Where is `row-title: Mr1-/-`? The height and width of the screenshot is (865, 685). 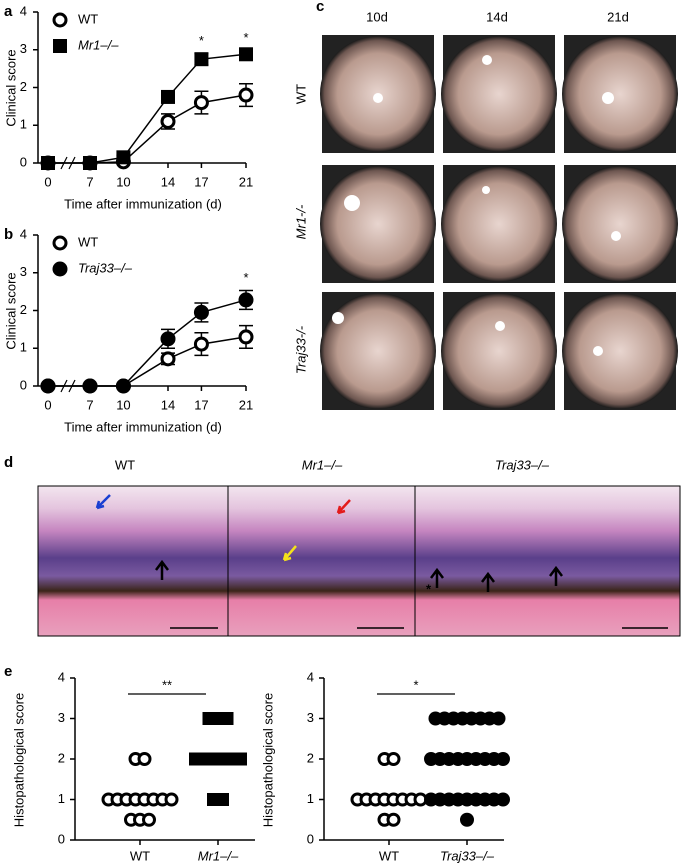
row-title: Mr1-/- is located at coordinates (300, 221).